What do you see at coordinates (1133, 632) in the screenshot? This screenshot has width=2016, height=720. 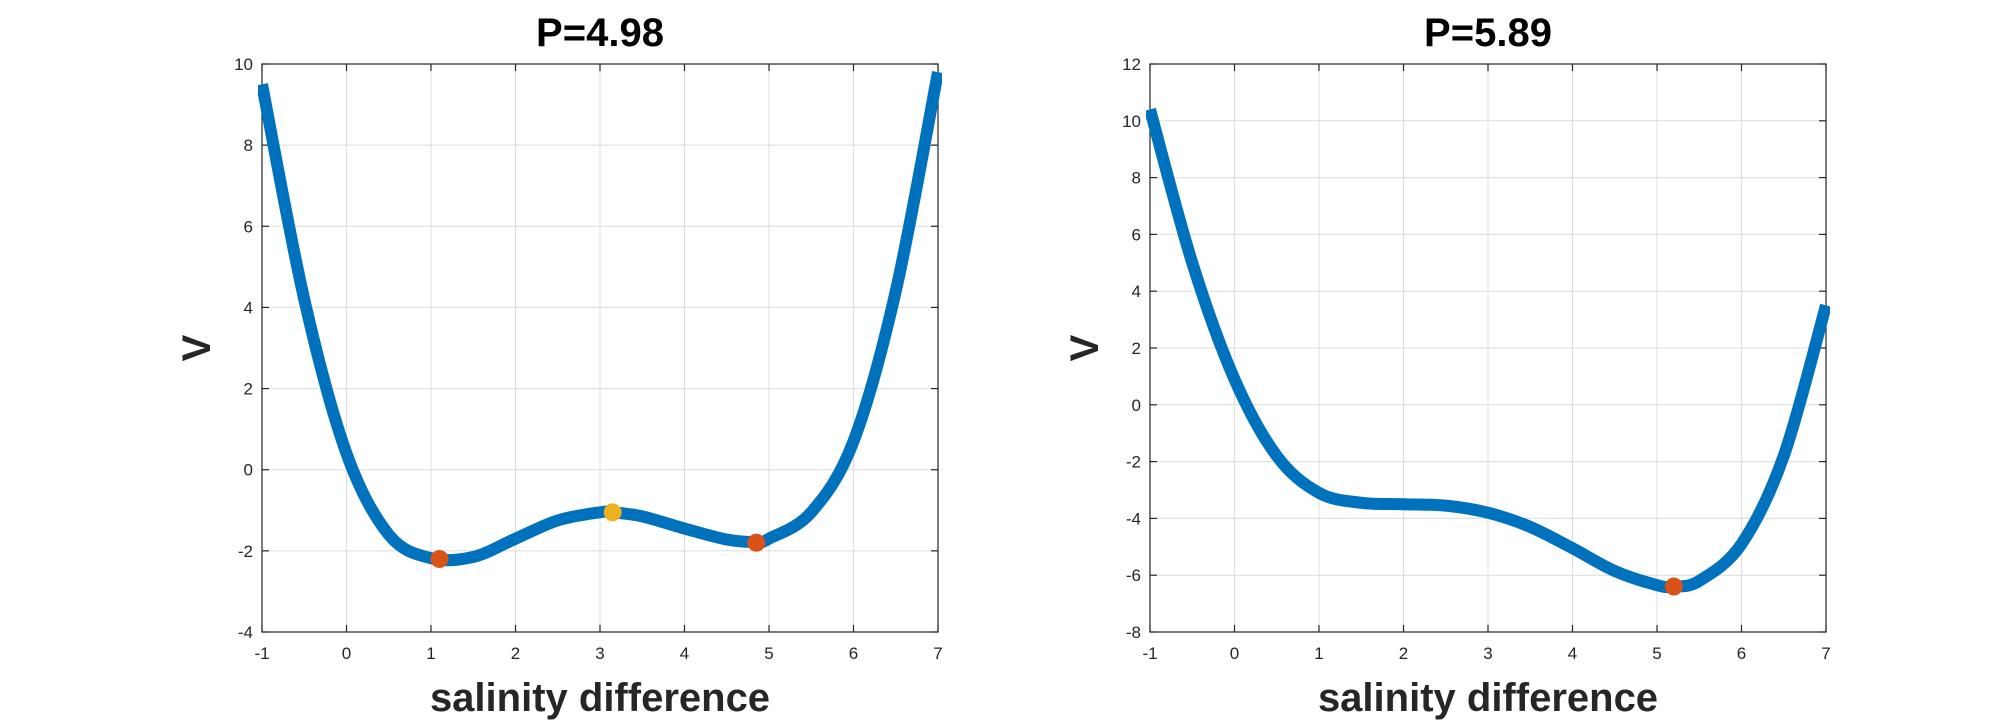 I see `y-tick-label: -8` at bounding box center [1133, 632].